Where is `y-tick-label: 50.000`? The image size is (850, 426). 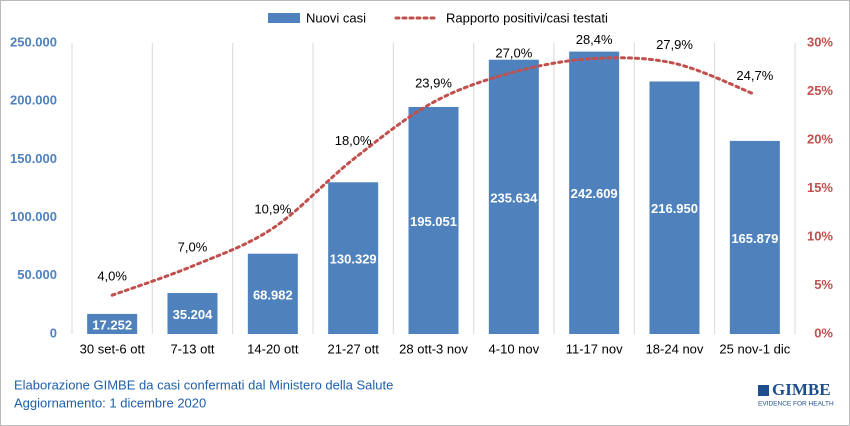
y-tick-label: 50.000 is located at coordinates (37, 274).